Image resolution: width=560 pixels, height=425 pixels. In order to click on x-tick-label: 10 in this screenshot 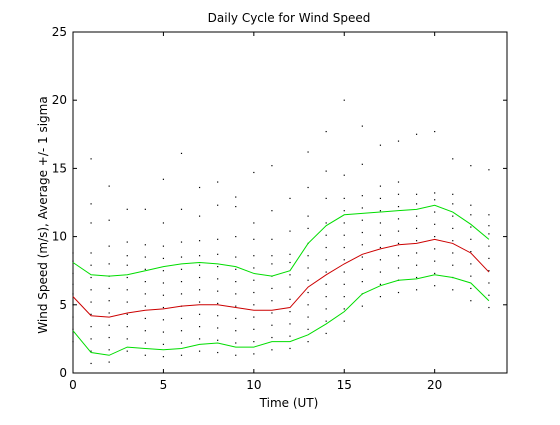, I will do `click(253, 385)`.